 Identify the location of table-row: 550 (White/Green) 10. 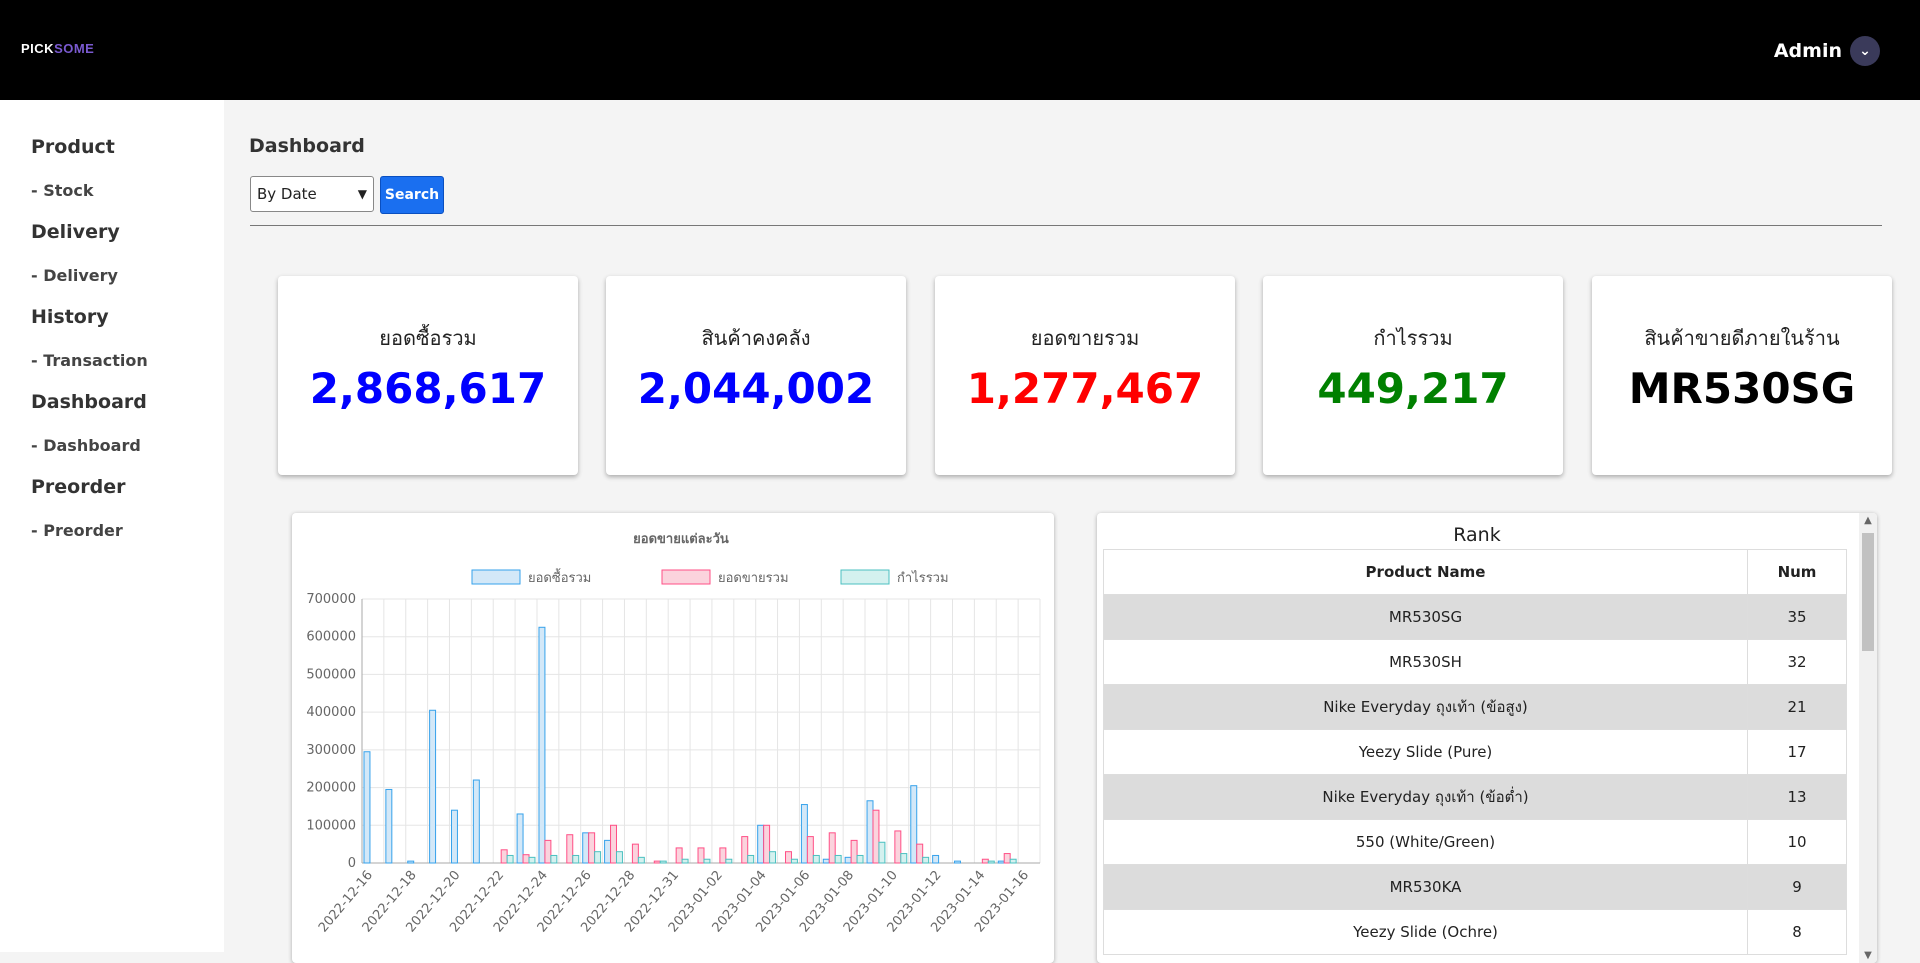
(1475, 842).